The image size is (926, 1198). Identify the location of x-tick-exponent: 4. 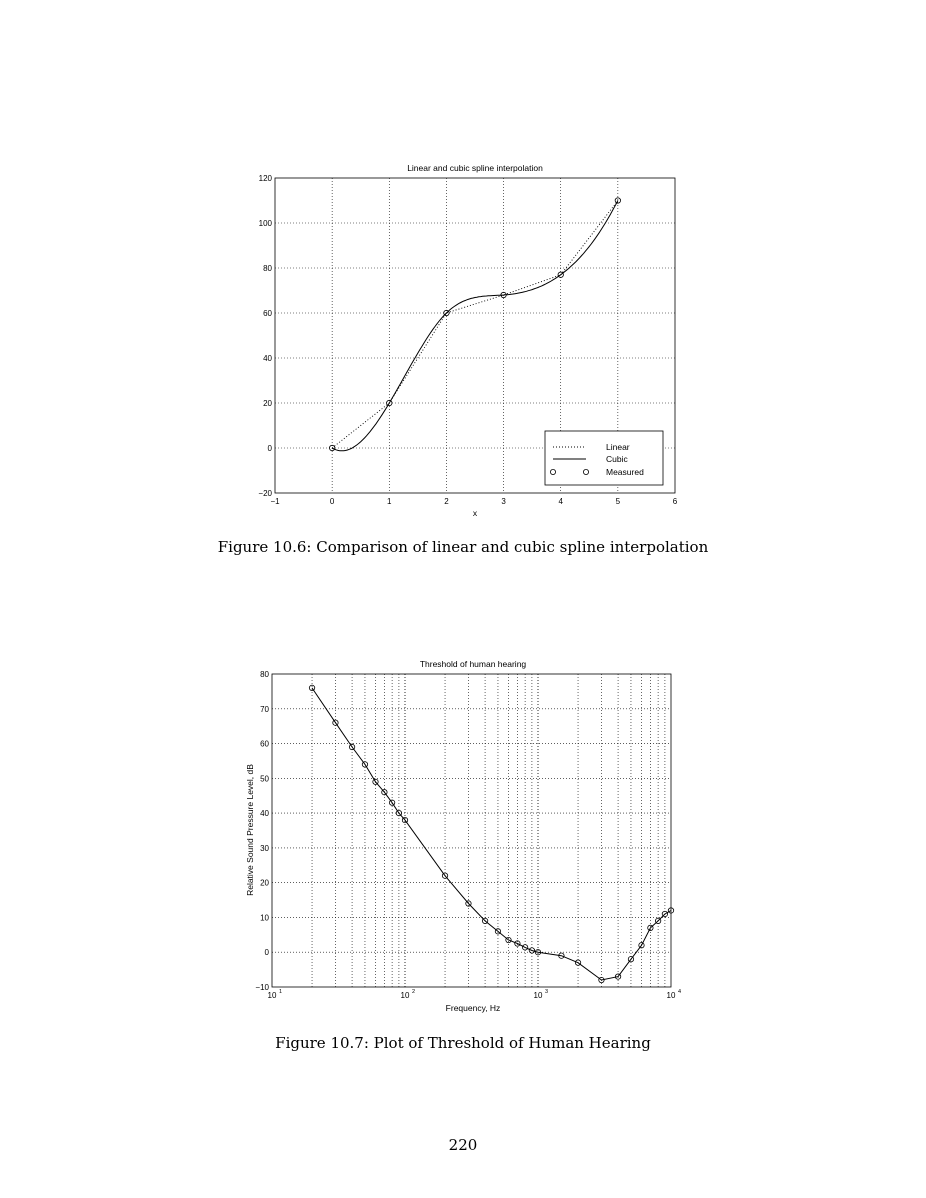
(679, 992).